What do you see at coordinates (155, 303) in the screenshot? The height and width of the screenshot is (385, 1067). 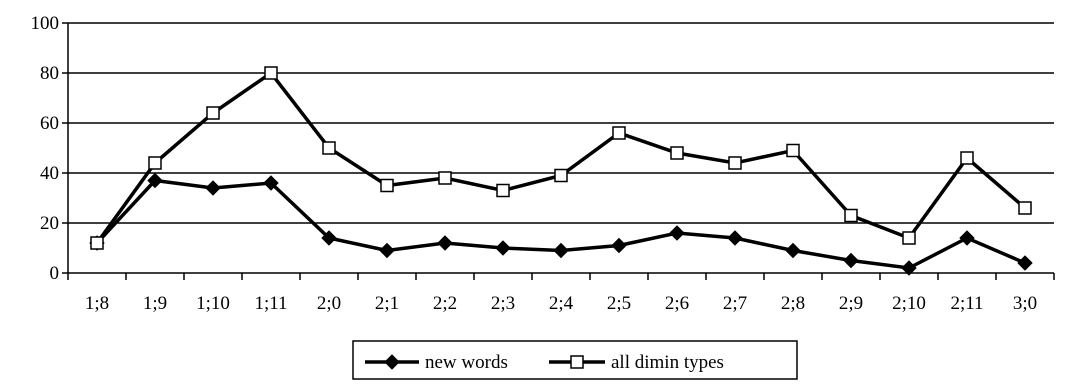 I see `x-tick-label: 1;9` at bounding box center [155, 303].